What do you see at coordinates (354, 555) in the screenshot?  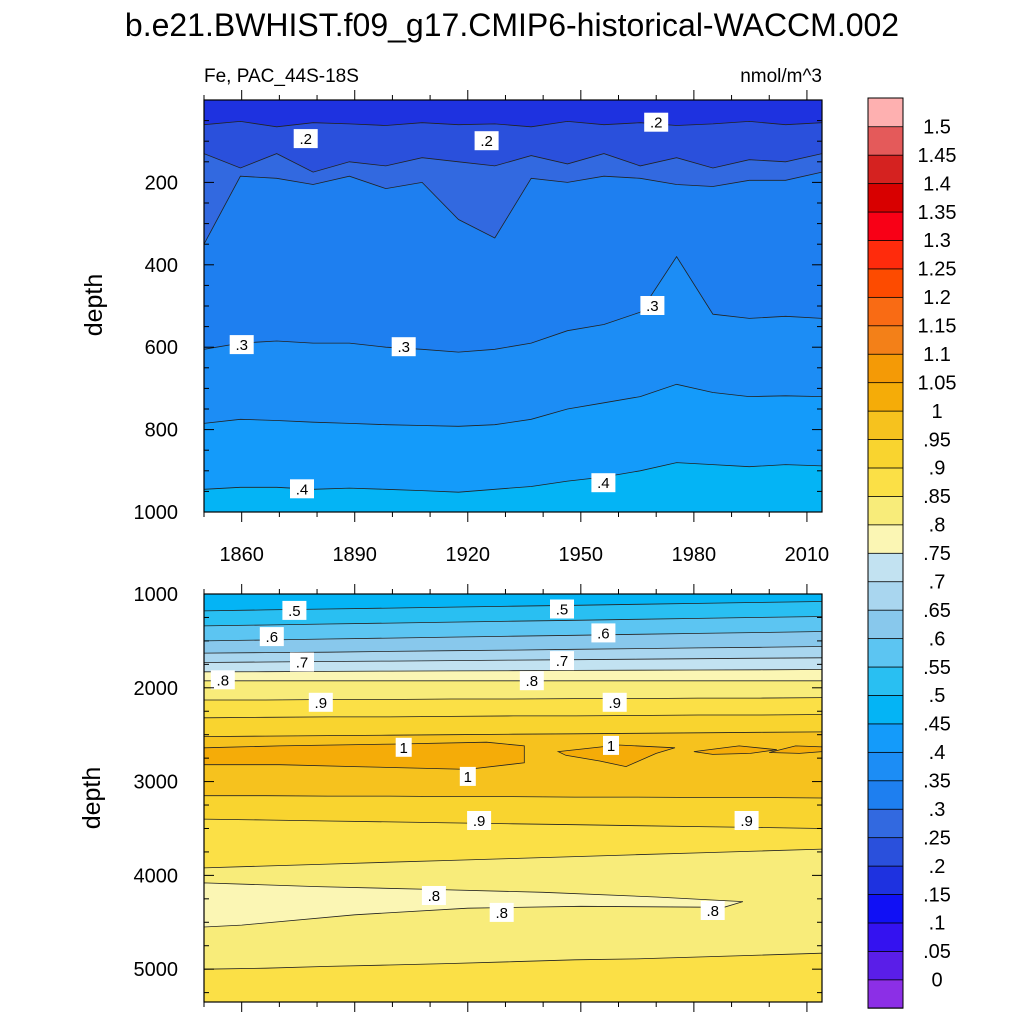 I see `u-x-tick-label: 1890` at bounding box center [354, 555].